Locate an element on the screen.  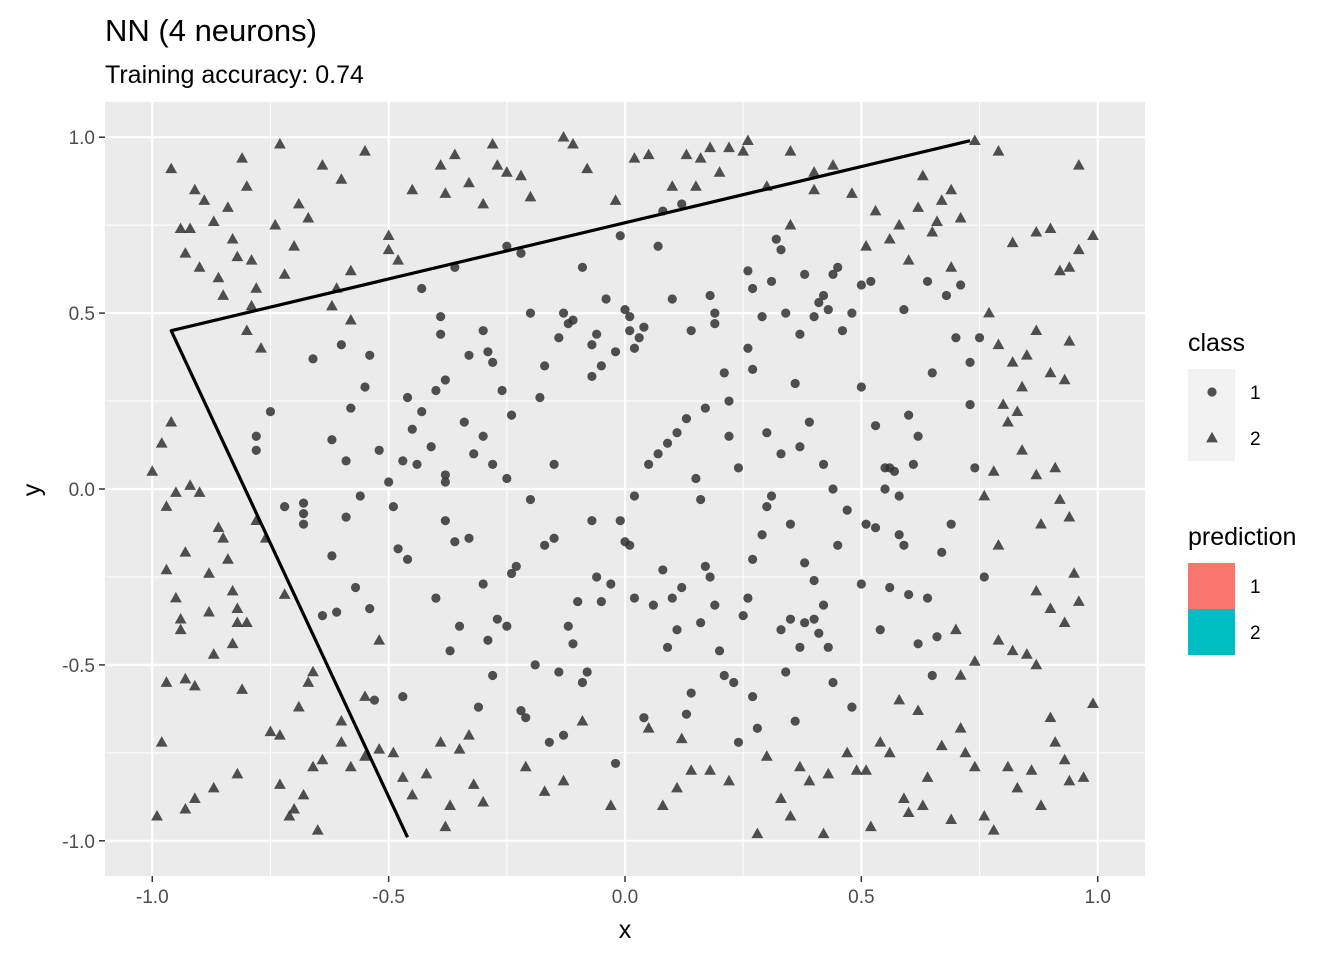
x-tick-label: 1.0 is located at coordinates (1098, 897).